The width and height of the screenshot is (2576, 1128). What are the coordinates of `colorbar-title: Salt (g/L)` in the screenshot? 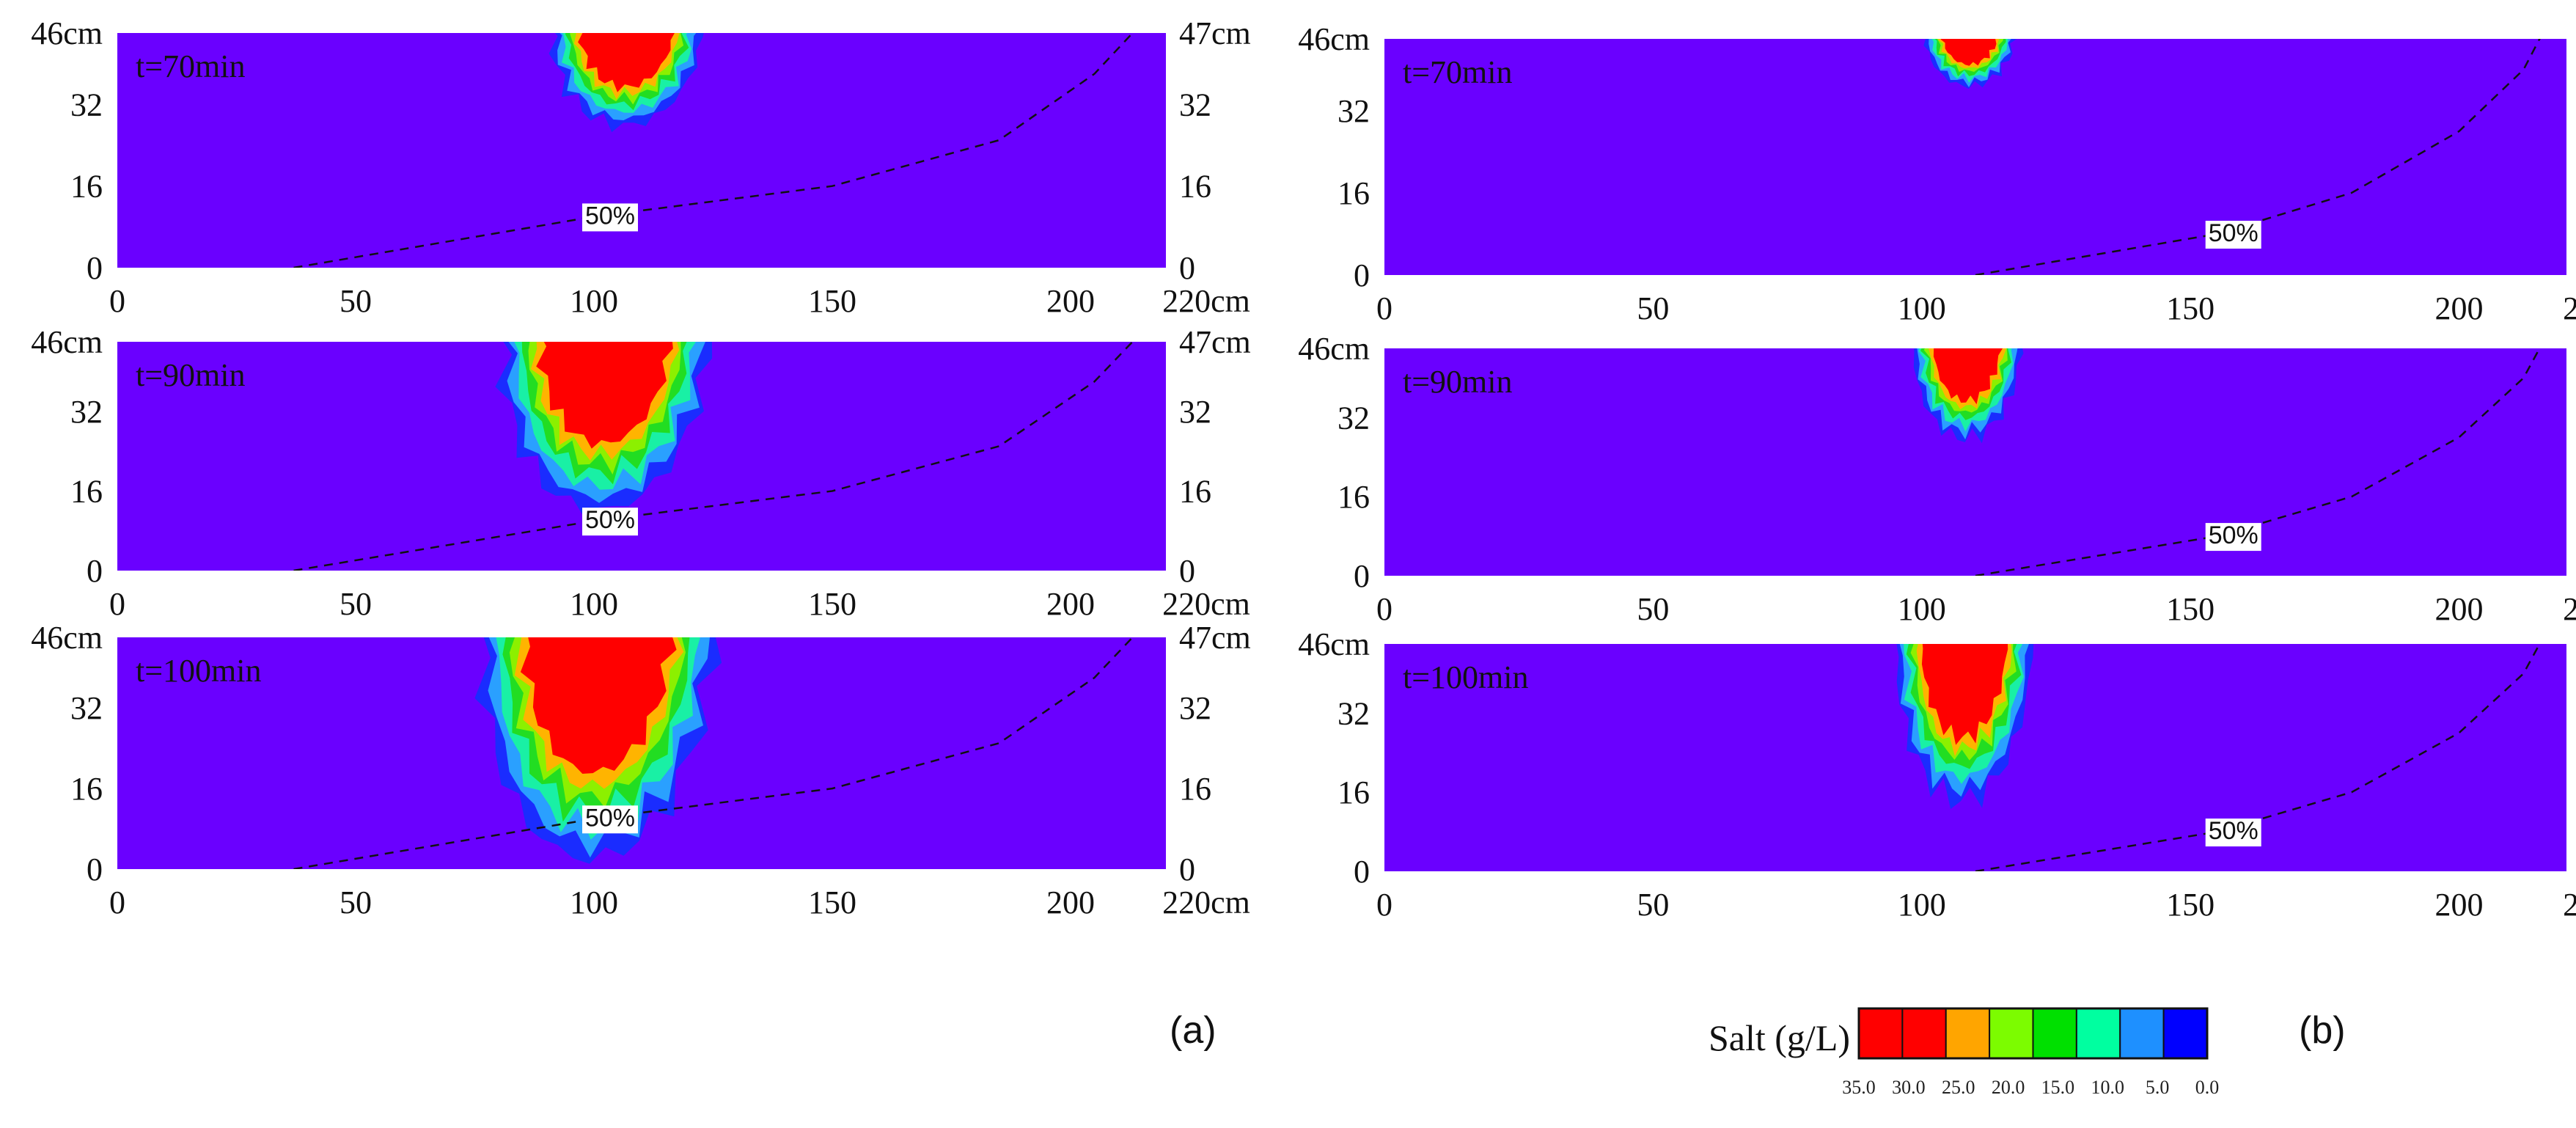 It's located at (1780, 1037).